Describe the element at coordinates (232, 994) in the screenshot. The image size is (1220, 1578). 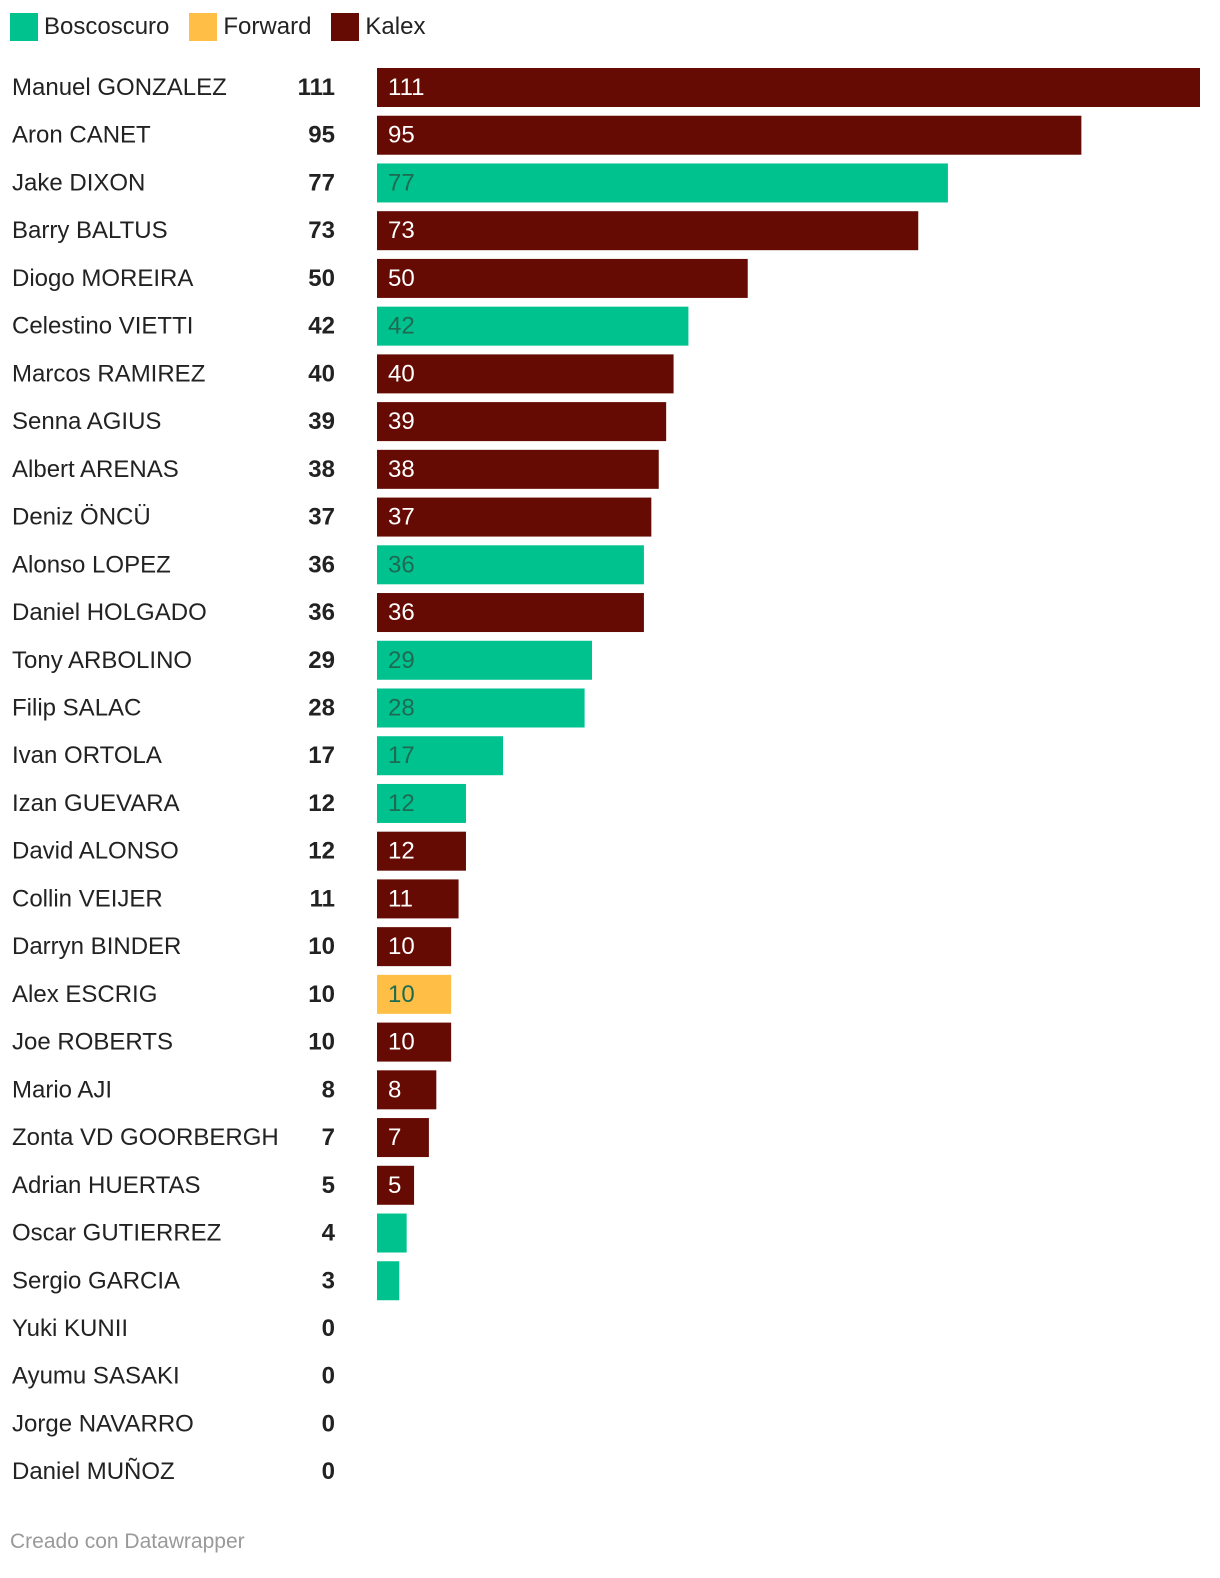
I see `bar-row-alex-escrig: Alex ESCRIG 10 10` at that location.